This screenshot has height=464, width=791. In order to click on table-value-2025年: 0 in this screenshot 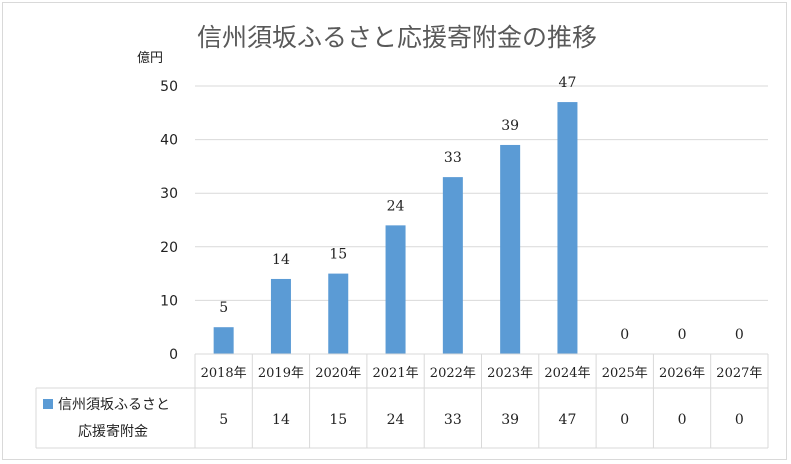, I will do `click(624, 420)`.